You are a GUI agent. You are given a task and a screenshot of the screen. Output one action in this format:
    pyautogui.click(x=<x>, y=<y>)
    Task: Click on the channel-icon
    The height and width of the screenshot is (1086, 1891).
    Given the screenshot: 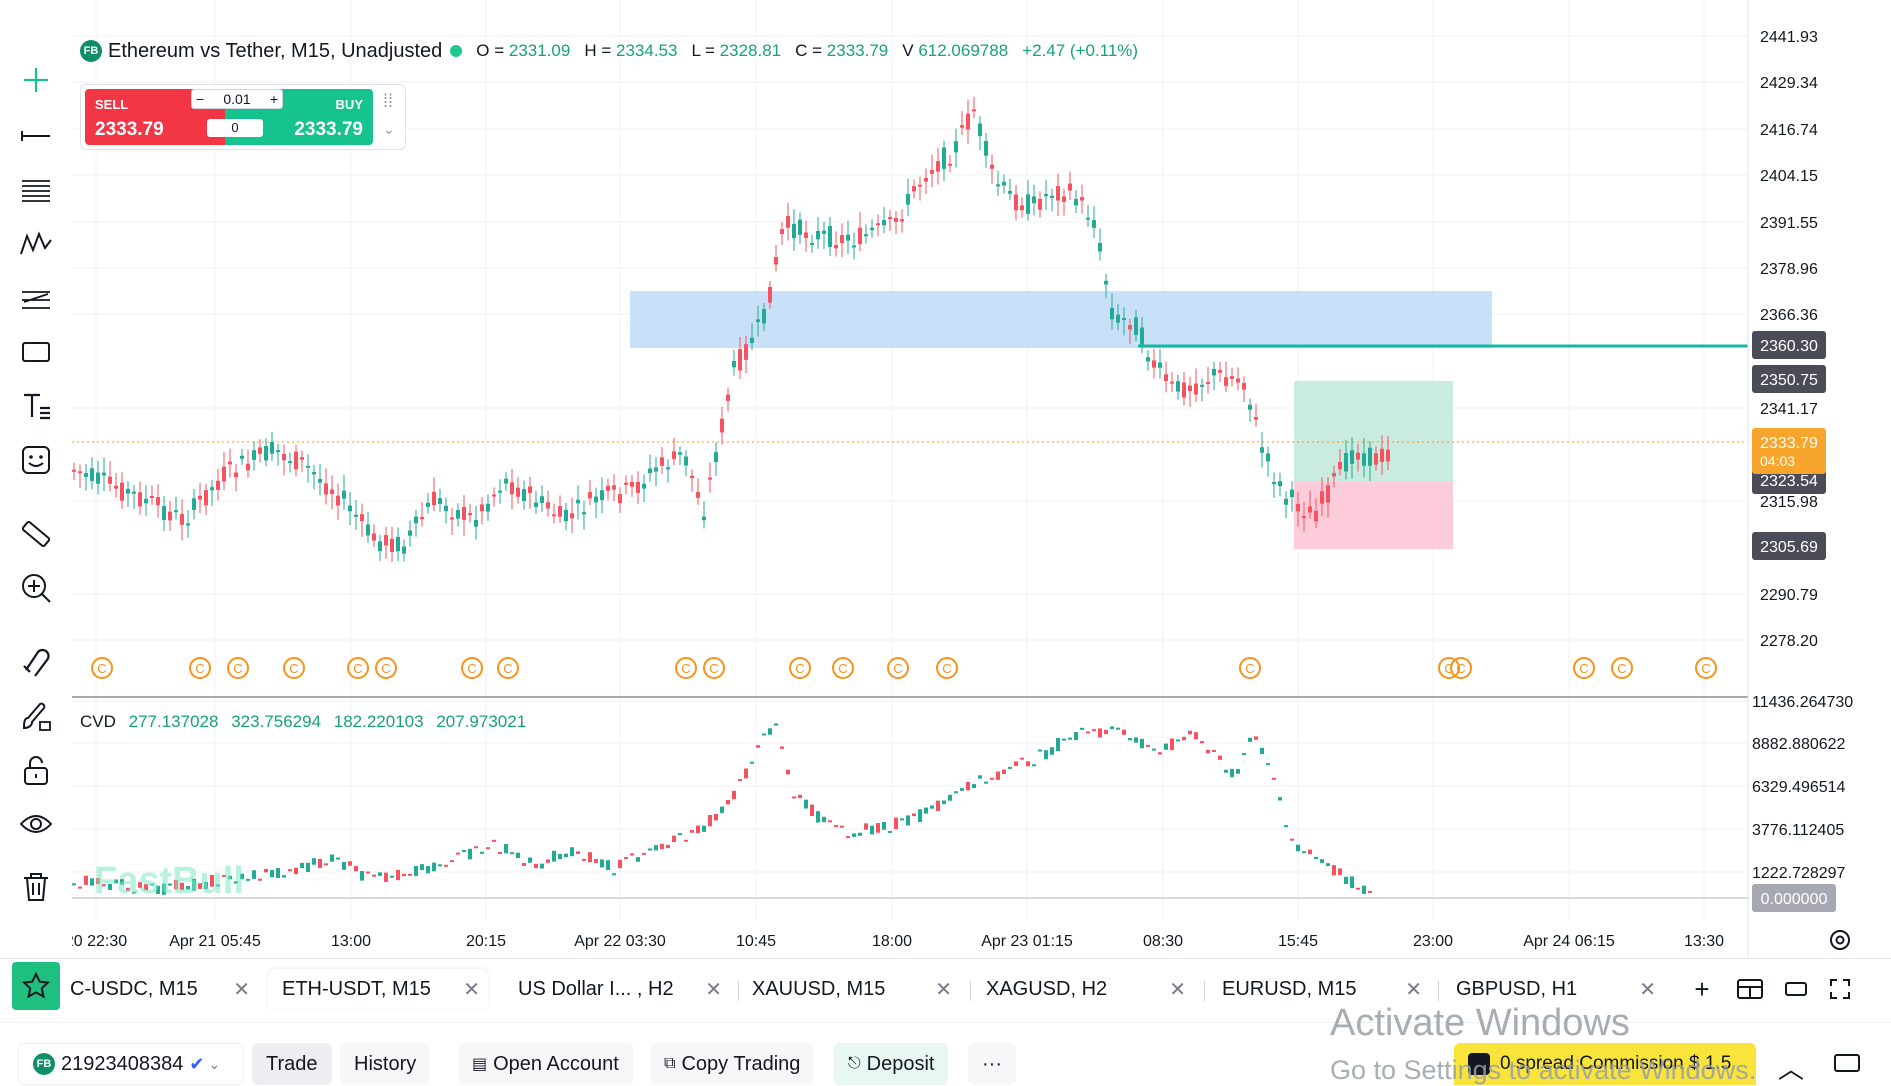 What is the action you would take?
    pyautogui.click(x=36, y=298)
    